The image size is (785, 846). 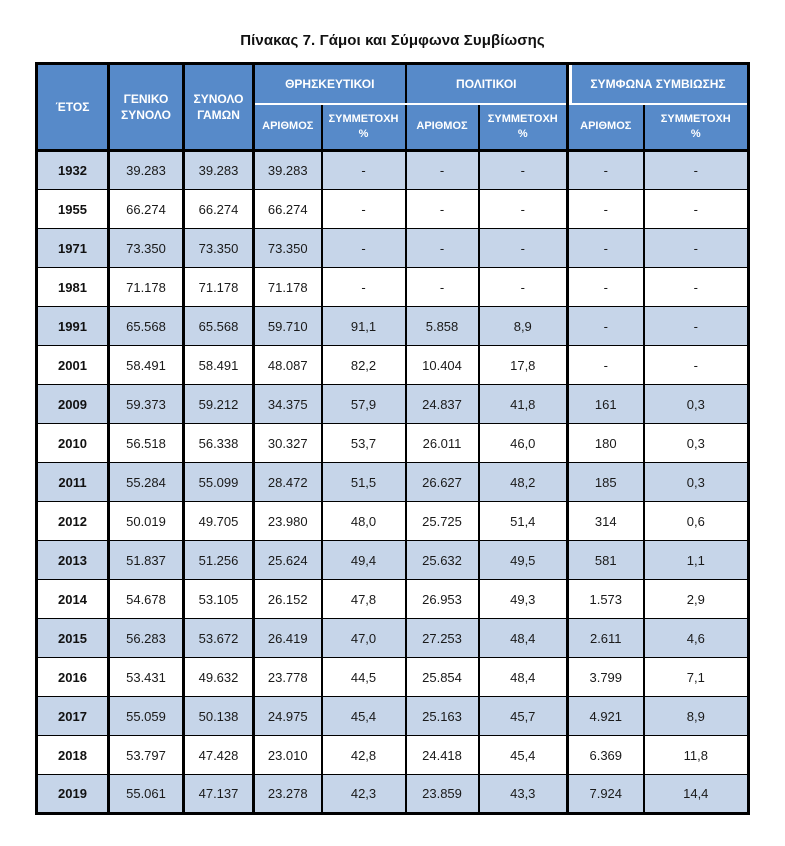 What do you see at coordinates (442, 638) in the screenshot?
I see `data-cell: 27.253` at bounding box center [442, 638].